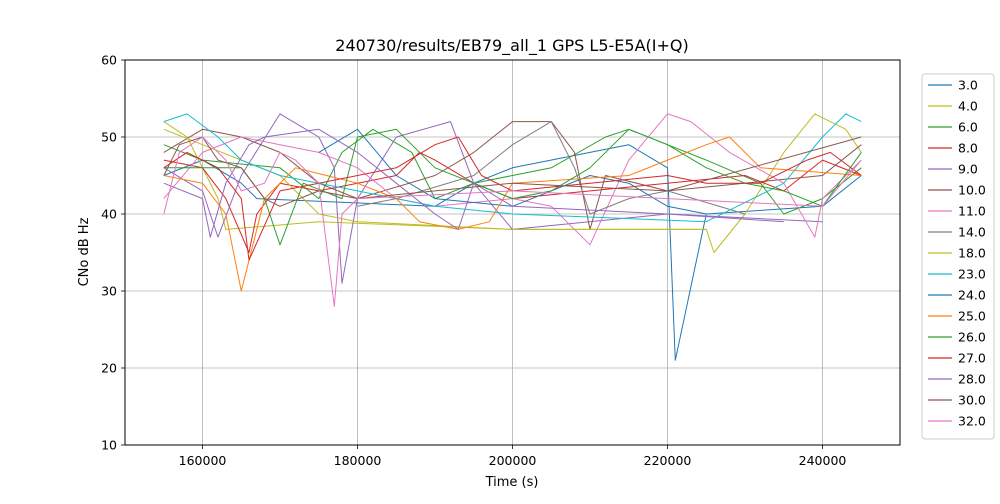 This screenshot has width=1000, height=504. What do you see at coordinates (968, 106) in the screenshot?
I see `legend-label: 4.0` at bounding box center [968, 106].